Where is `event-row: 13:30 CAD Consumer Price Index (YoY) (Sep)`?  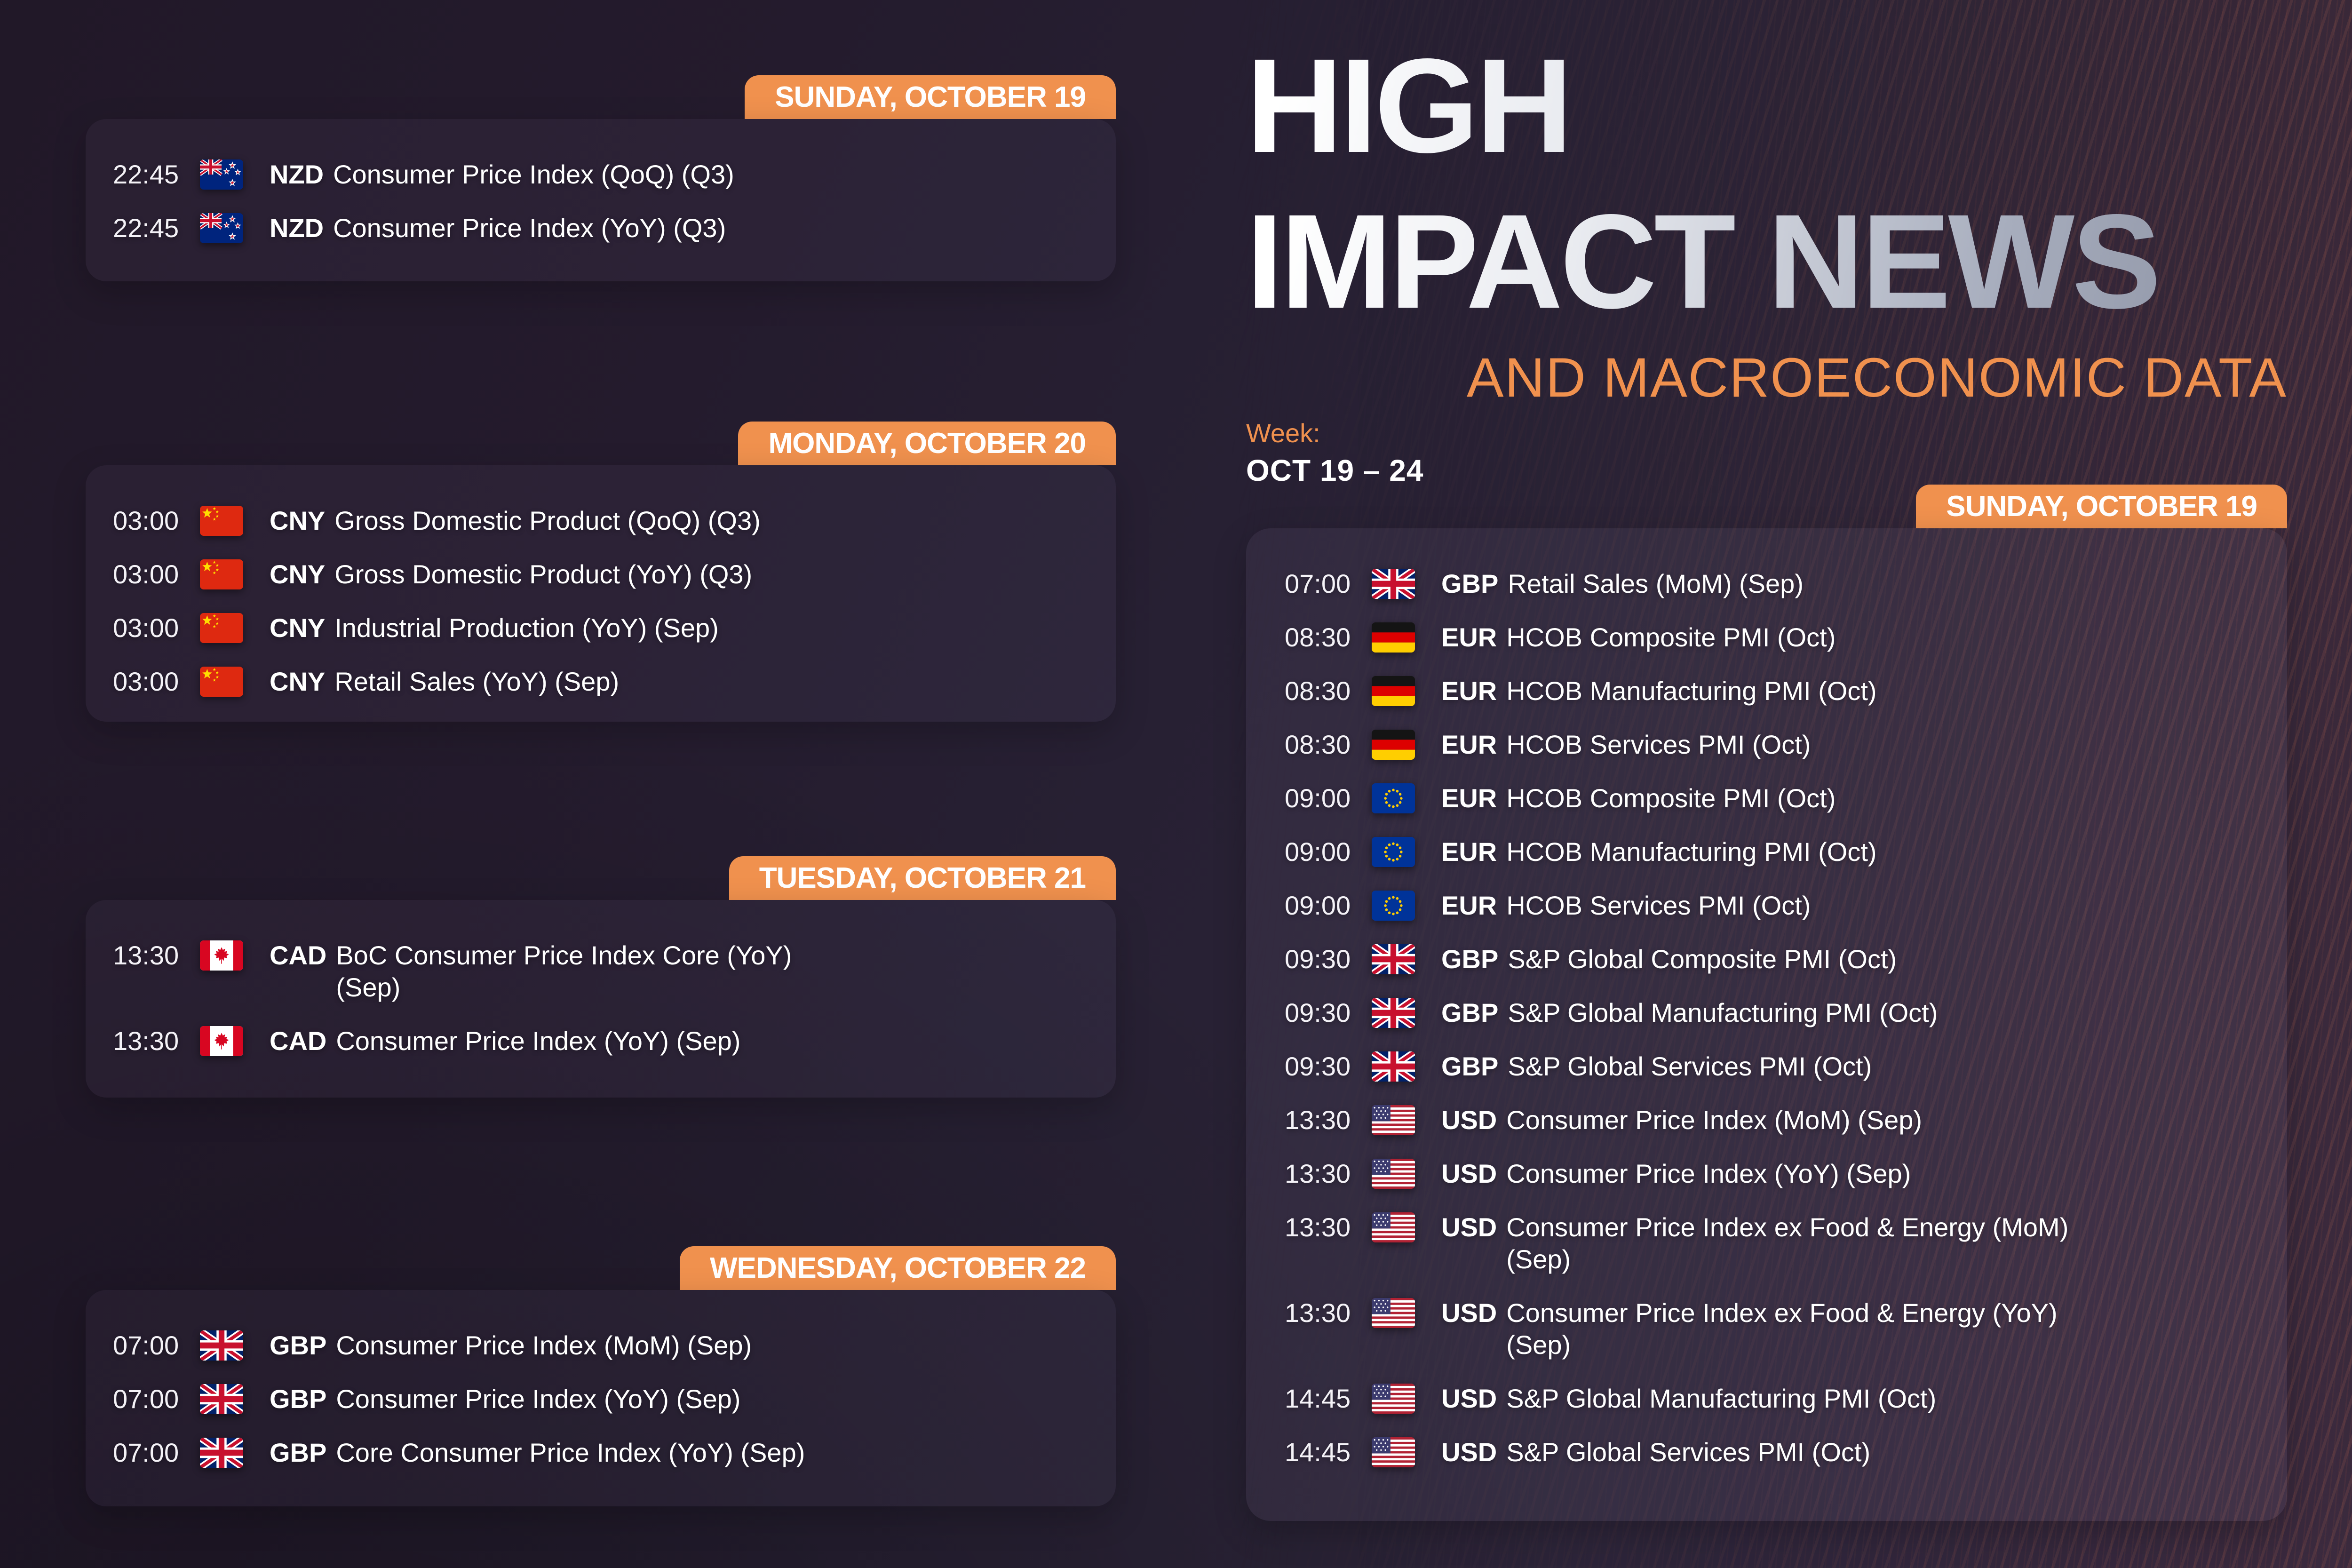
event-row: 13:30 CAD Consumer Price Index (YoY) (Sep) is located at coordinates (605, 1041).